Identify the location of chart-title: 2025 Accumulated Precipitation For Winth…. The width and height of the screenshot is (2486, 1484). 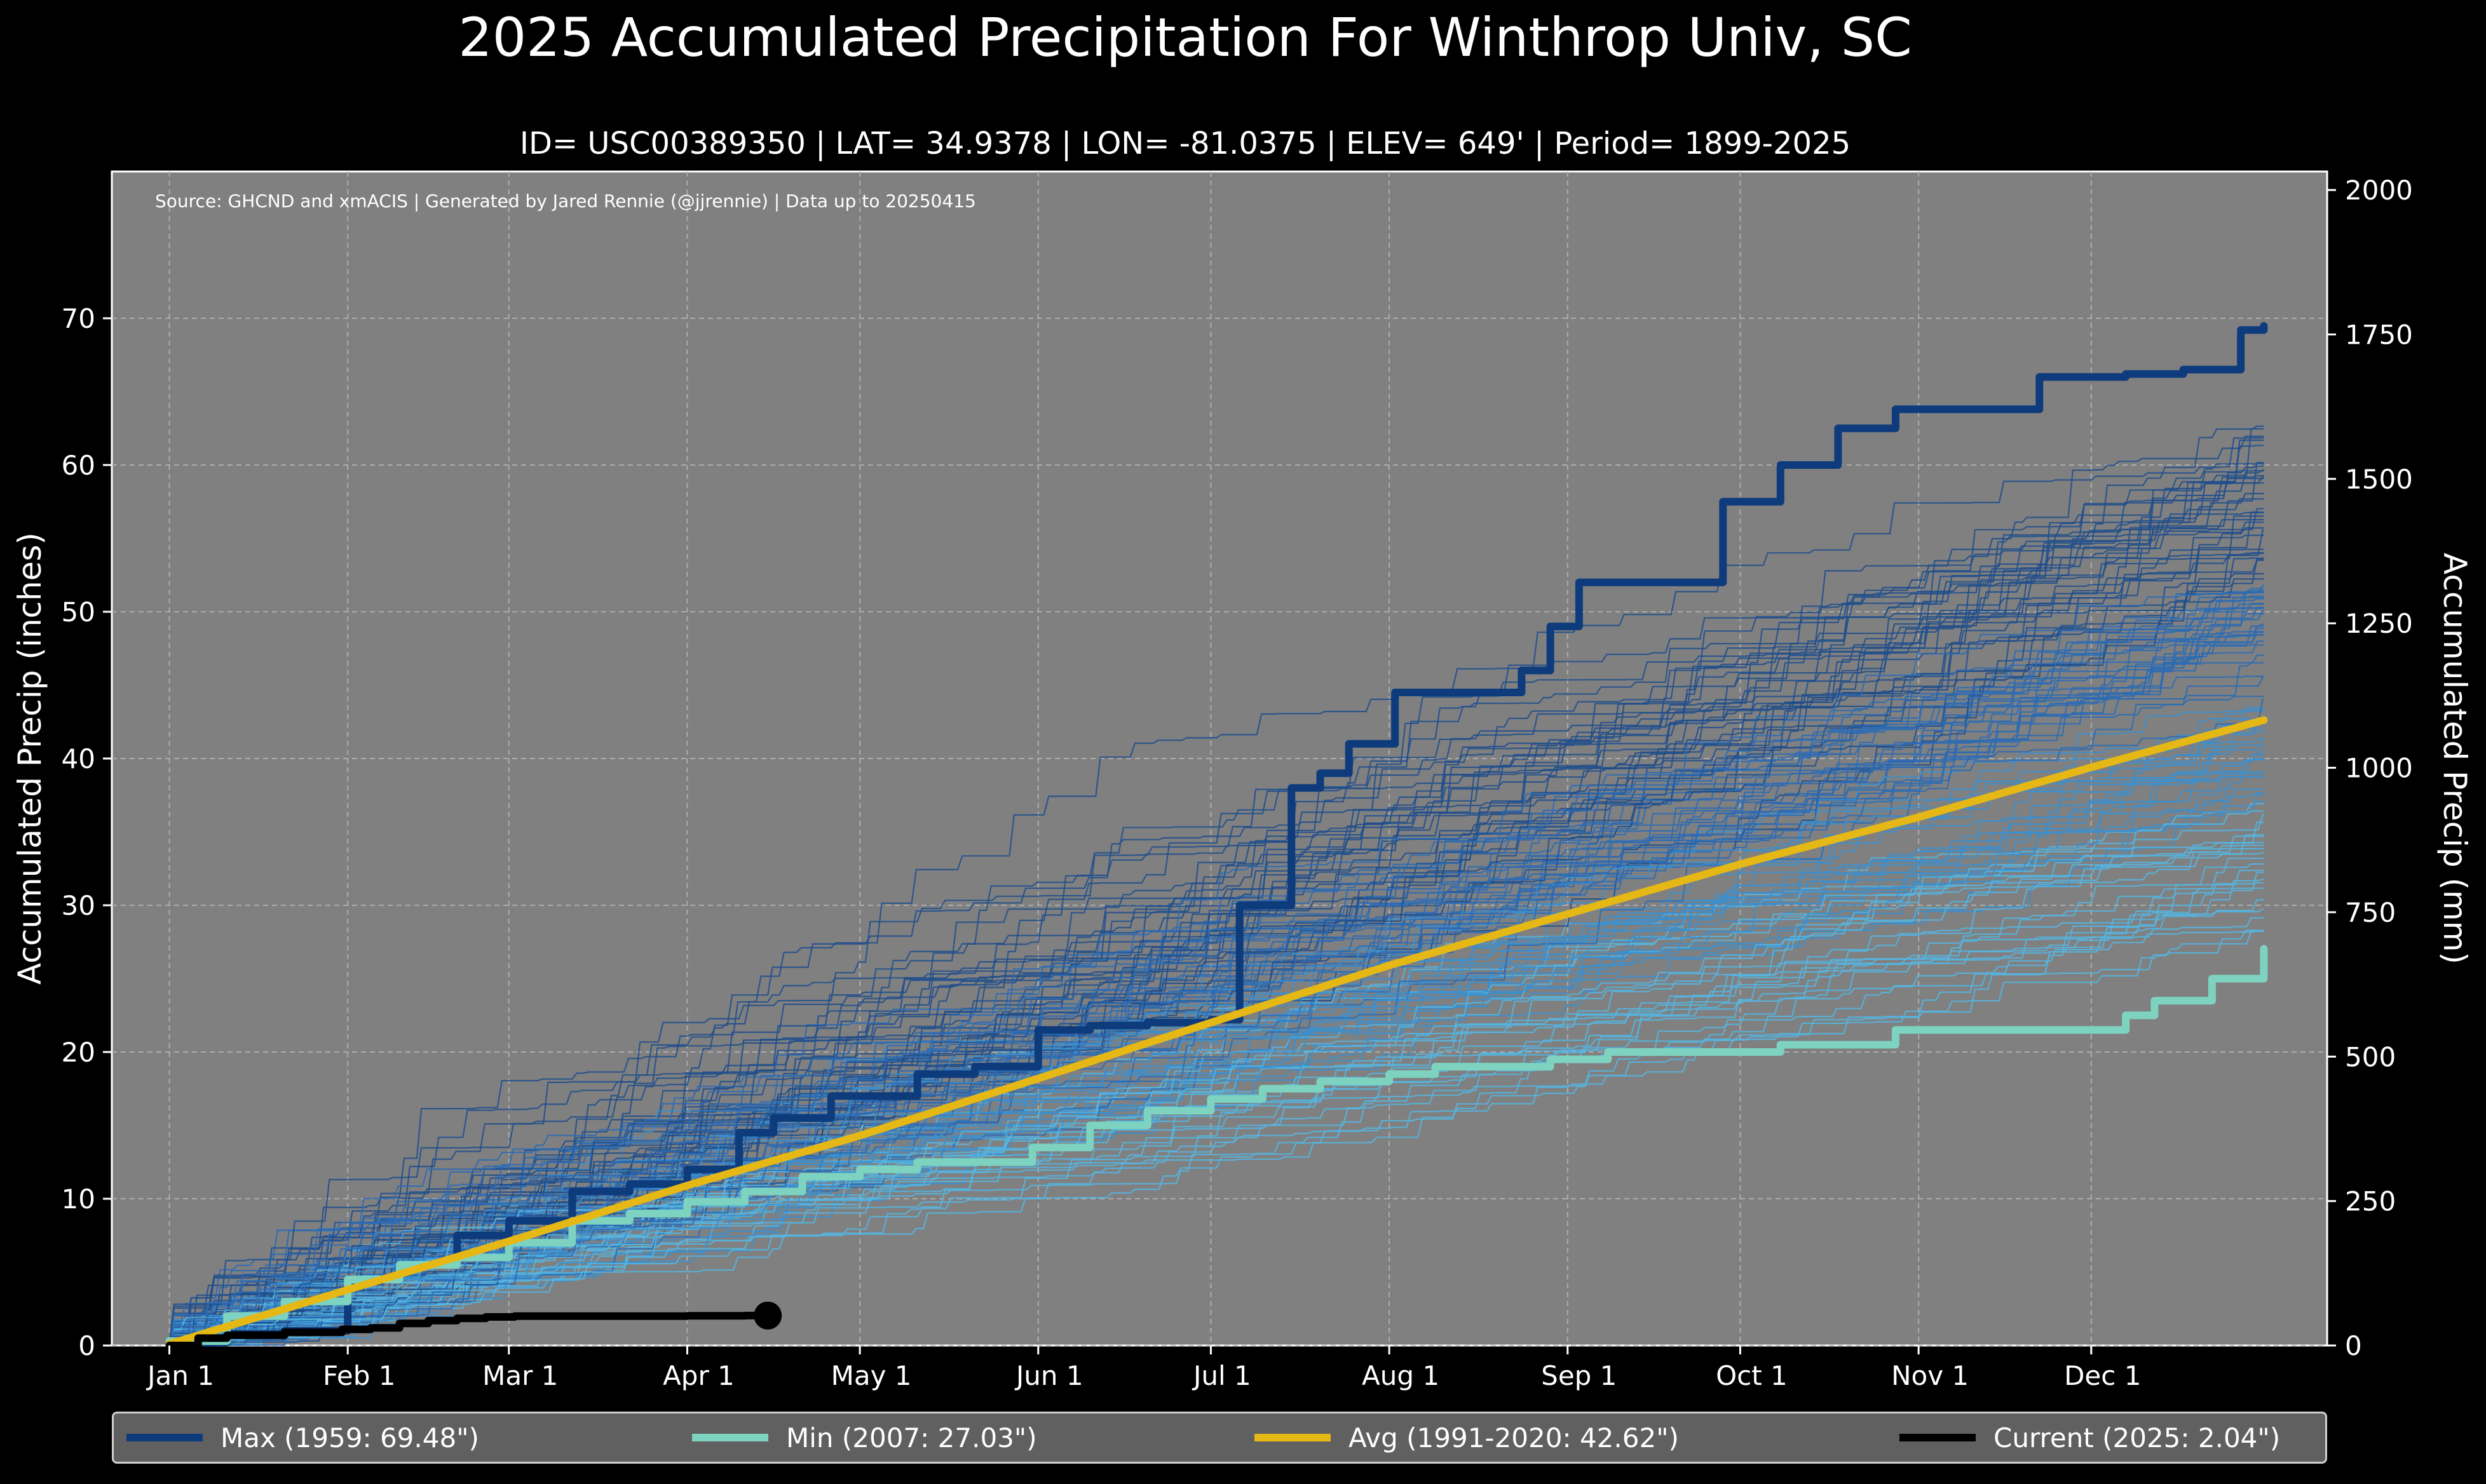
(1185, 37).